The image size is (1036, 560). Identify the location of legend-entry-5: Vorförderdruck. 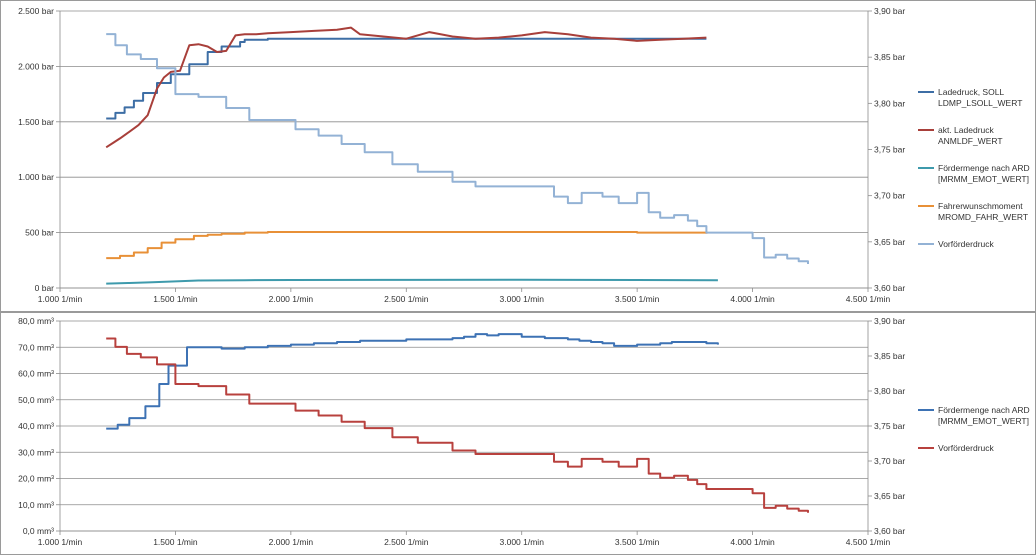
(956, 244).